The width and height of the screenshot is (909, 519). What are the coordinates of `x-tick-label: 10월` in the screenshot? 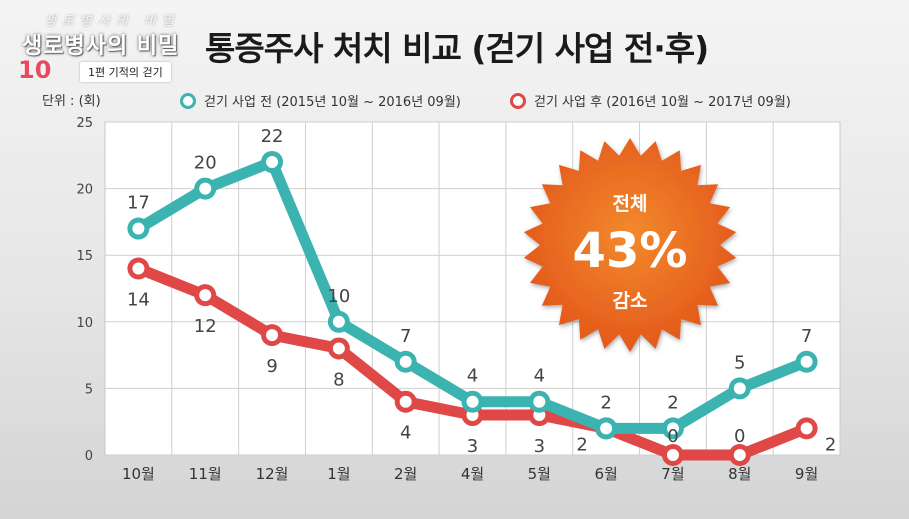 It's located at (138, 474).